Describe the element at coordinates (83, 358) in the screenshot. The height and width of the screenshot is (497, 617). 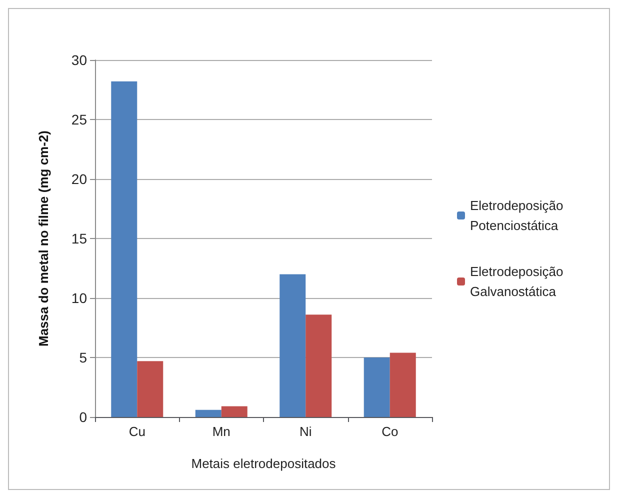
I see `y-tick-label: 5` at that location.